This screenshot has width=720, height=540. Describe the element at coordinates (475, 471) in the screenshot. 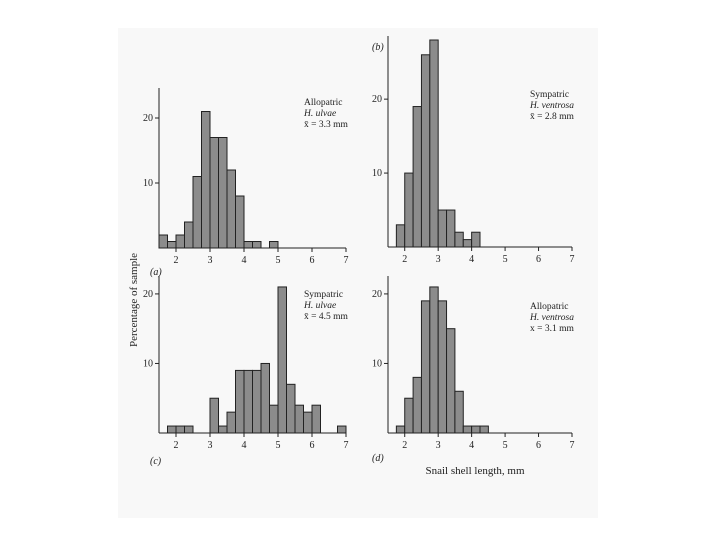

I see `x-axis-title: Snail shell length, mm` at that location.